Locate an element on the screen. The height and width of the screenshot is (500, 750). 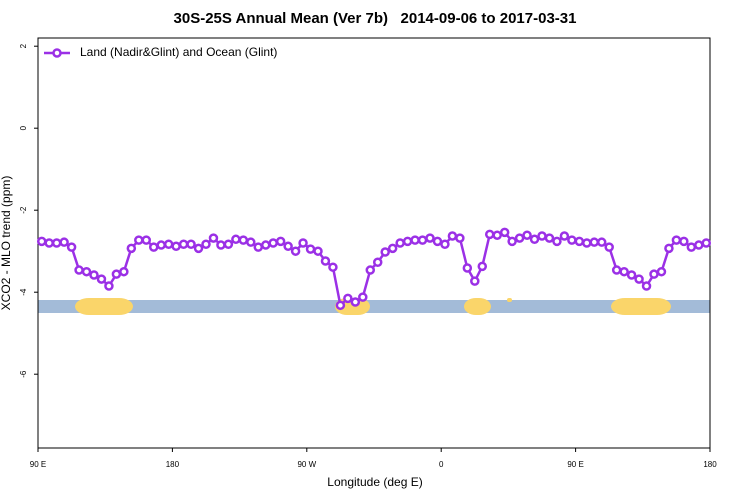
surface-band is located at coordinates (374, 306).